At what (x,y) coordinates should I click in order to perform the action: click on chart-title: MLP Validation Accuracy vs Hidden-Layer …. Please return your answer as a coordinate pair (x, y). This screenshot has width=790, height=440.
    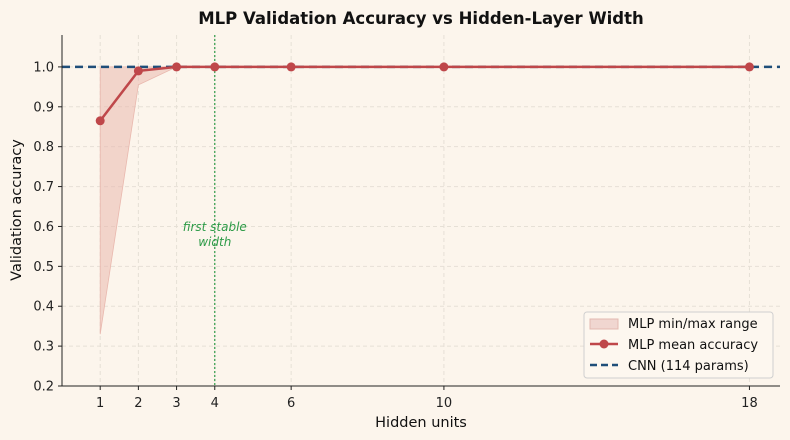
    Looking at the image, I should click on (421, 18).